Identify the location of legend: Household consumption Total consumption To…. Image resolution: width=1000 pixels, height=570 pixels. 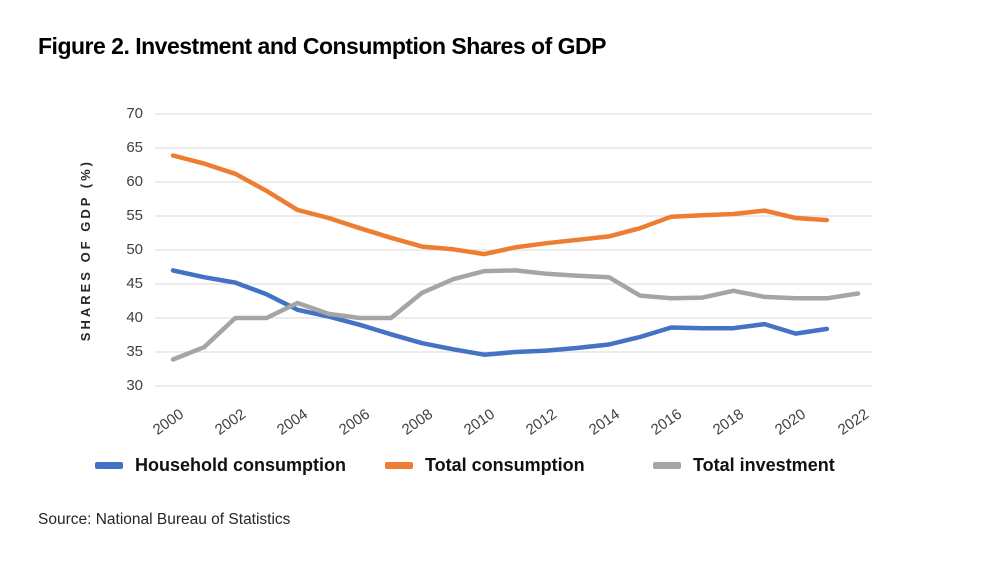
(500, 465).